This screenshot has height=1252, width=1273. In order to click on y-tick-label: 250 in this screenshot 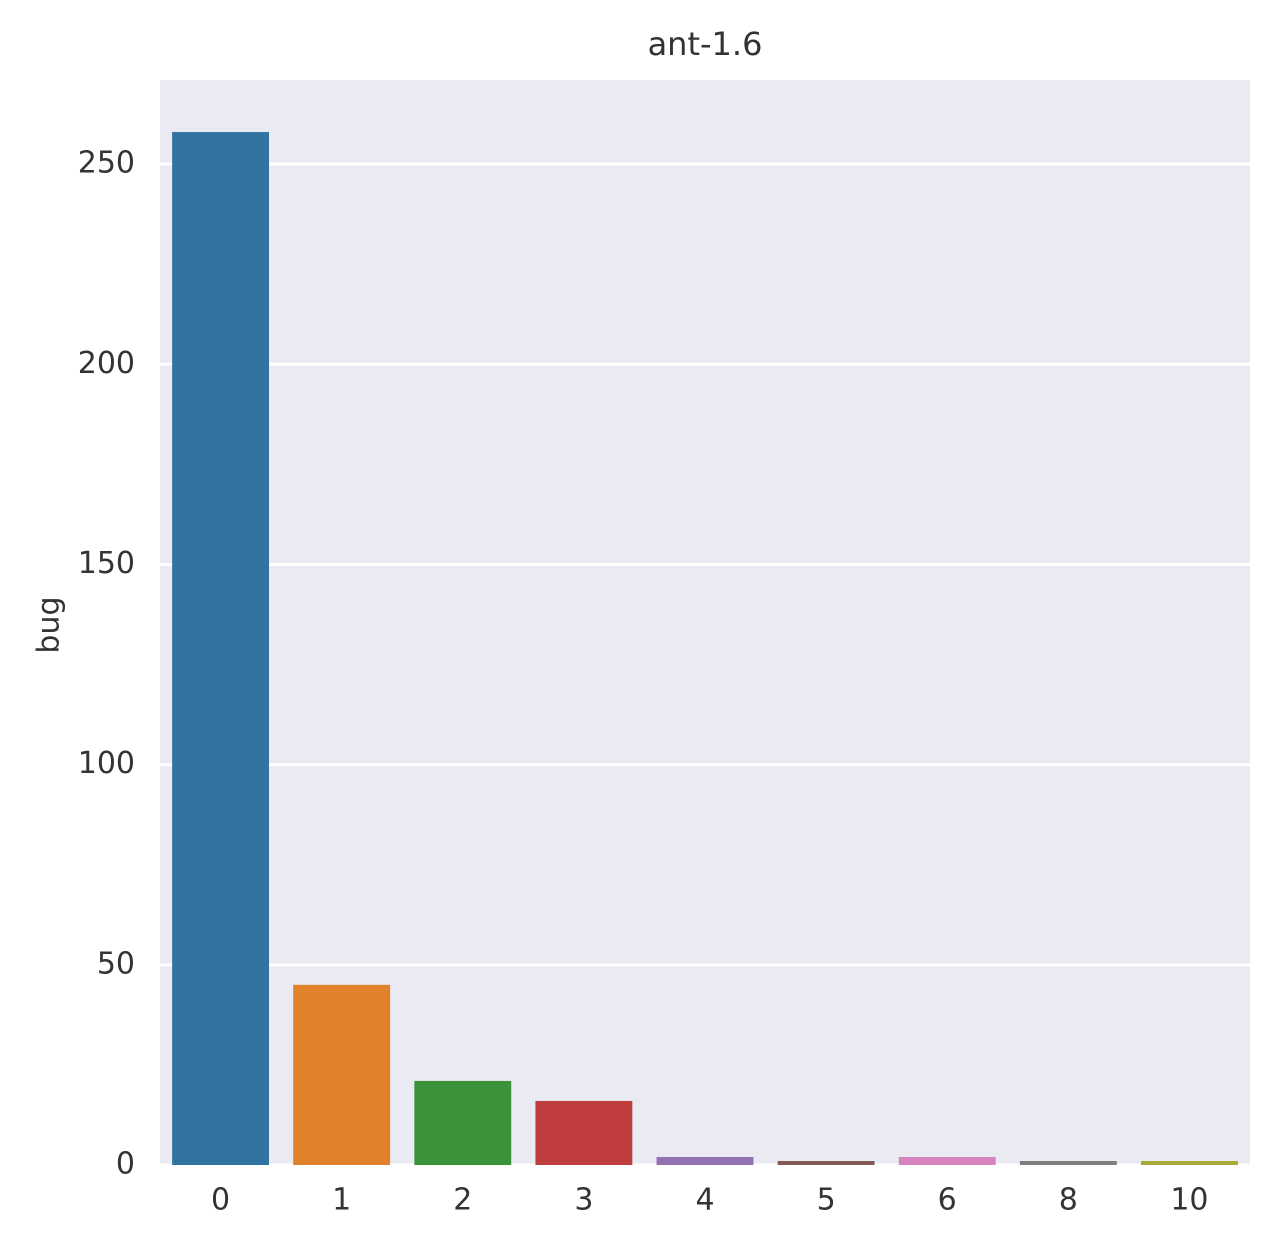, I will do `click(106, 163)`.